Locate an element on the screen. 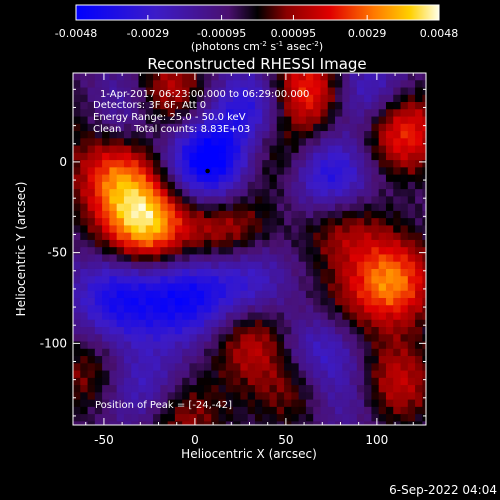  x-tick-label: 50 is located at coordinates (285, 440).